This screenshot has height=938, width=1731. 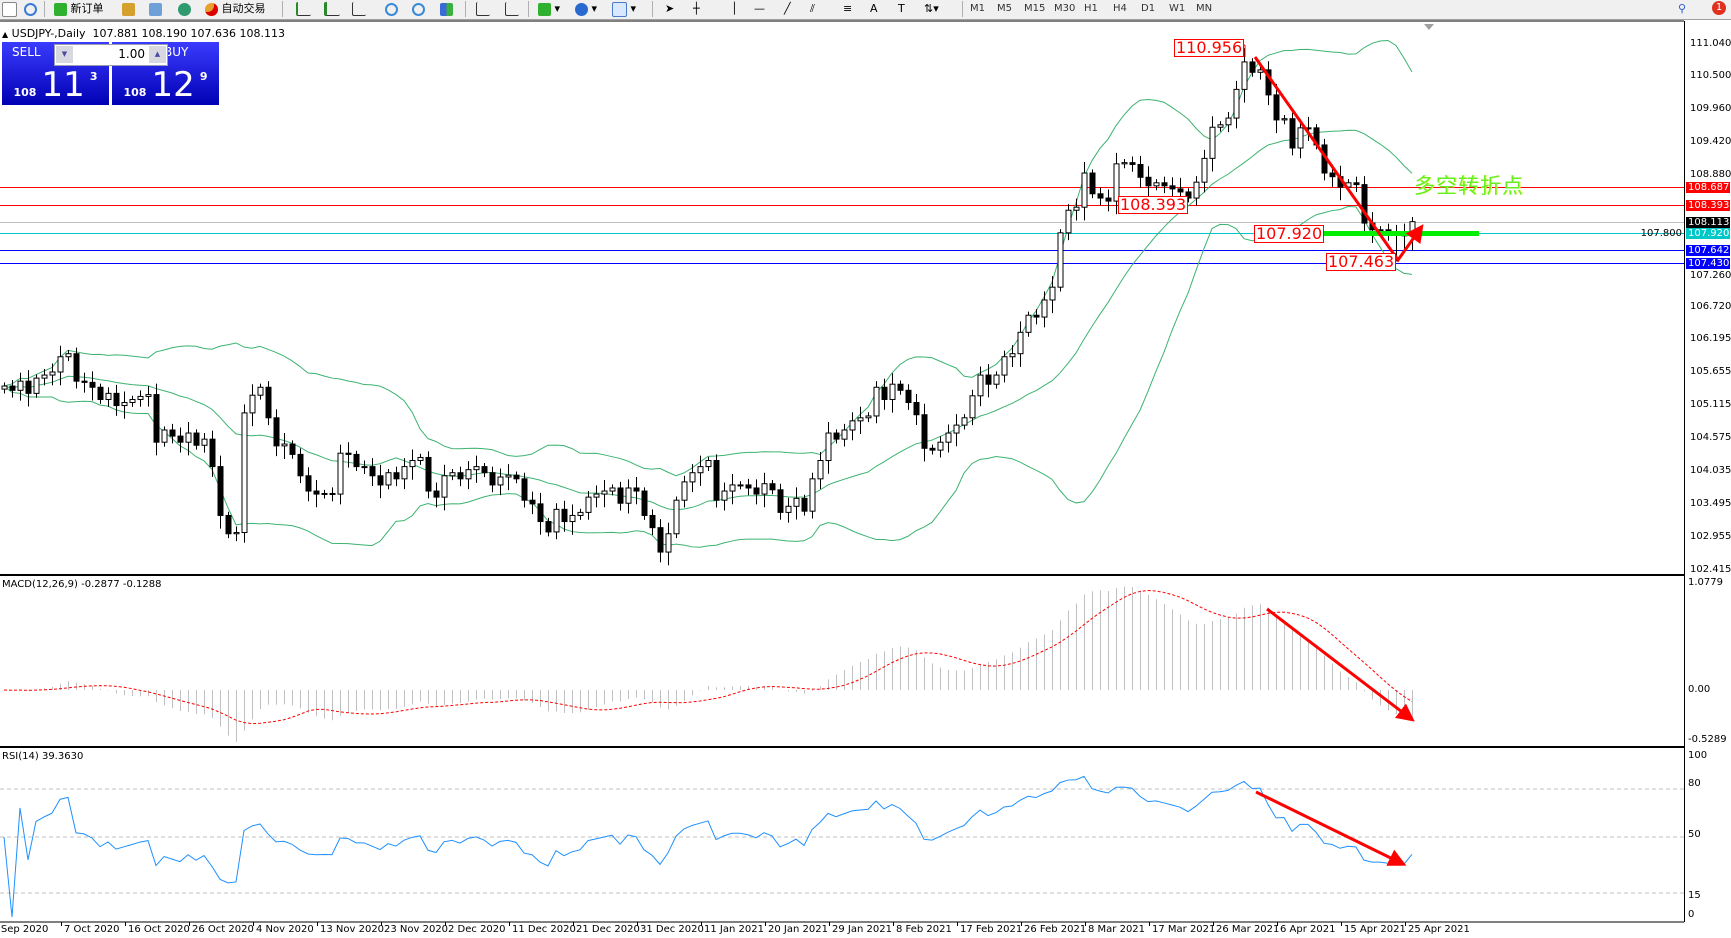 What do you see at coordinates (1429, 27) in the screenshot?
I see `chart-shift-marker-icon` at bounding box center [1429, 27].